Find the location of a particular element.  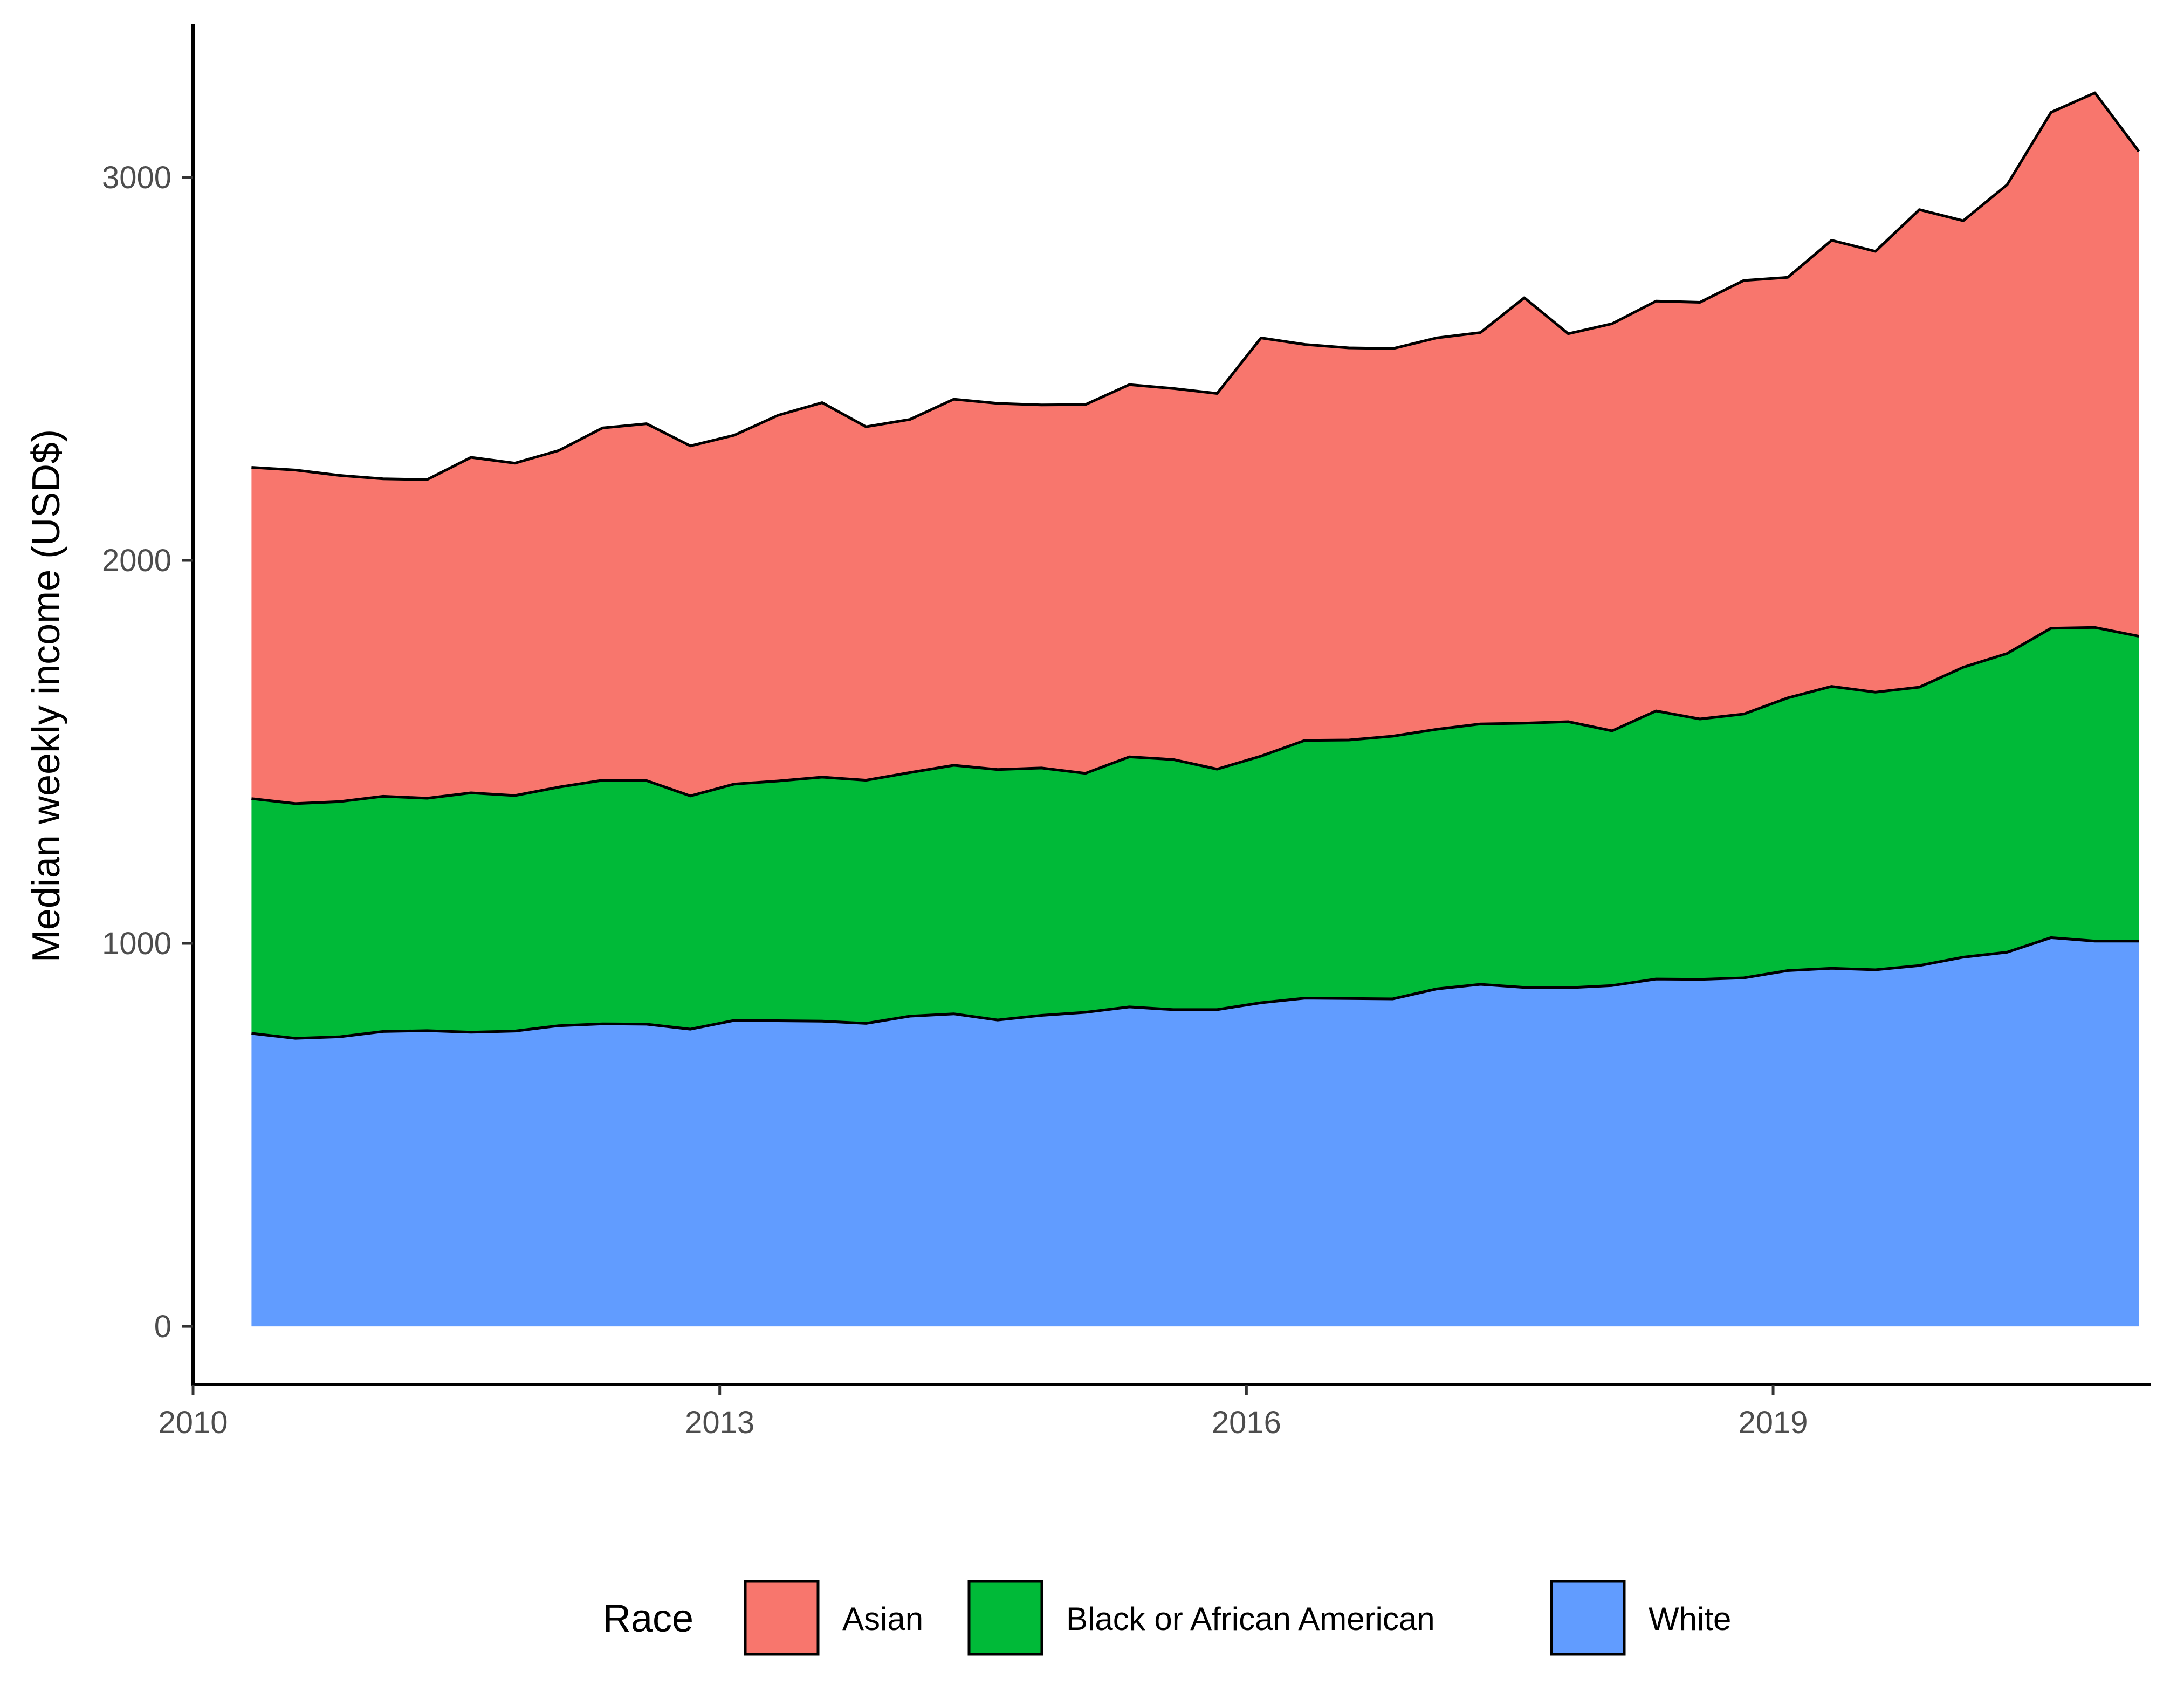

legend-label-black-or-african-american: Black or African American is located at coordinates (1250, 1619).